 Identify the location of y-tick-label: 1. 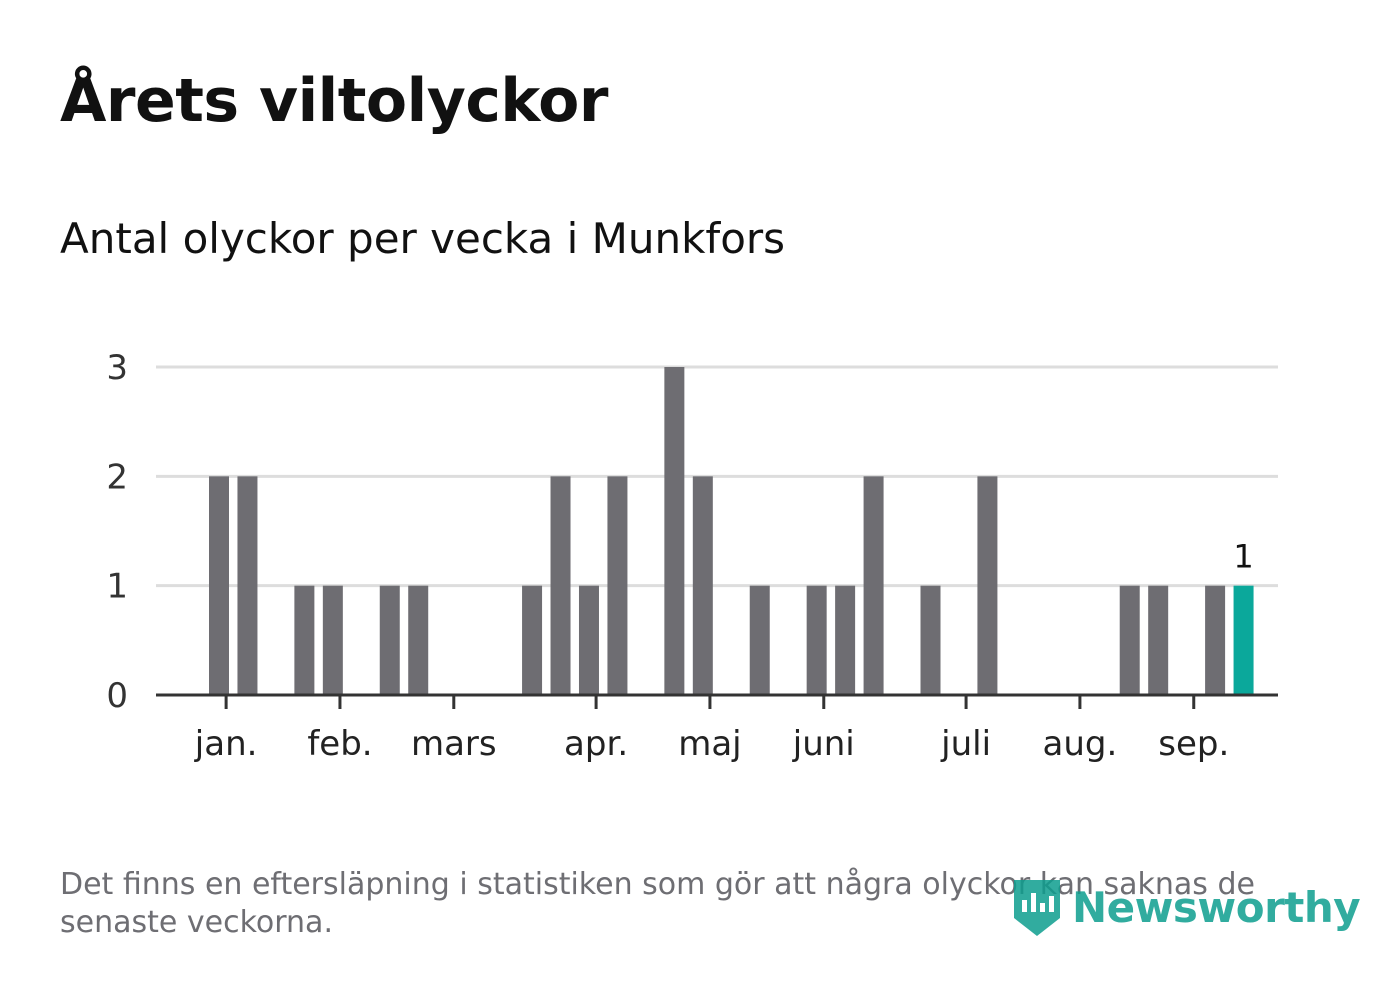
(117, 587).